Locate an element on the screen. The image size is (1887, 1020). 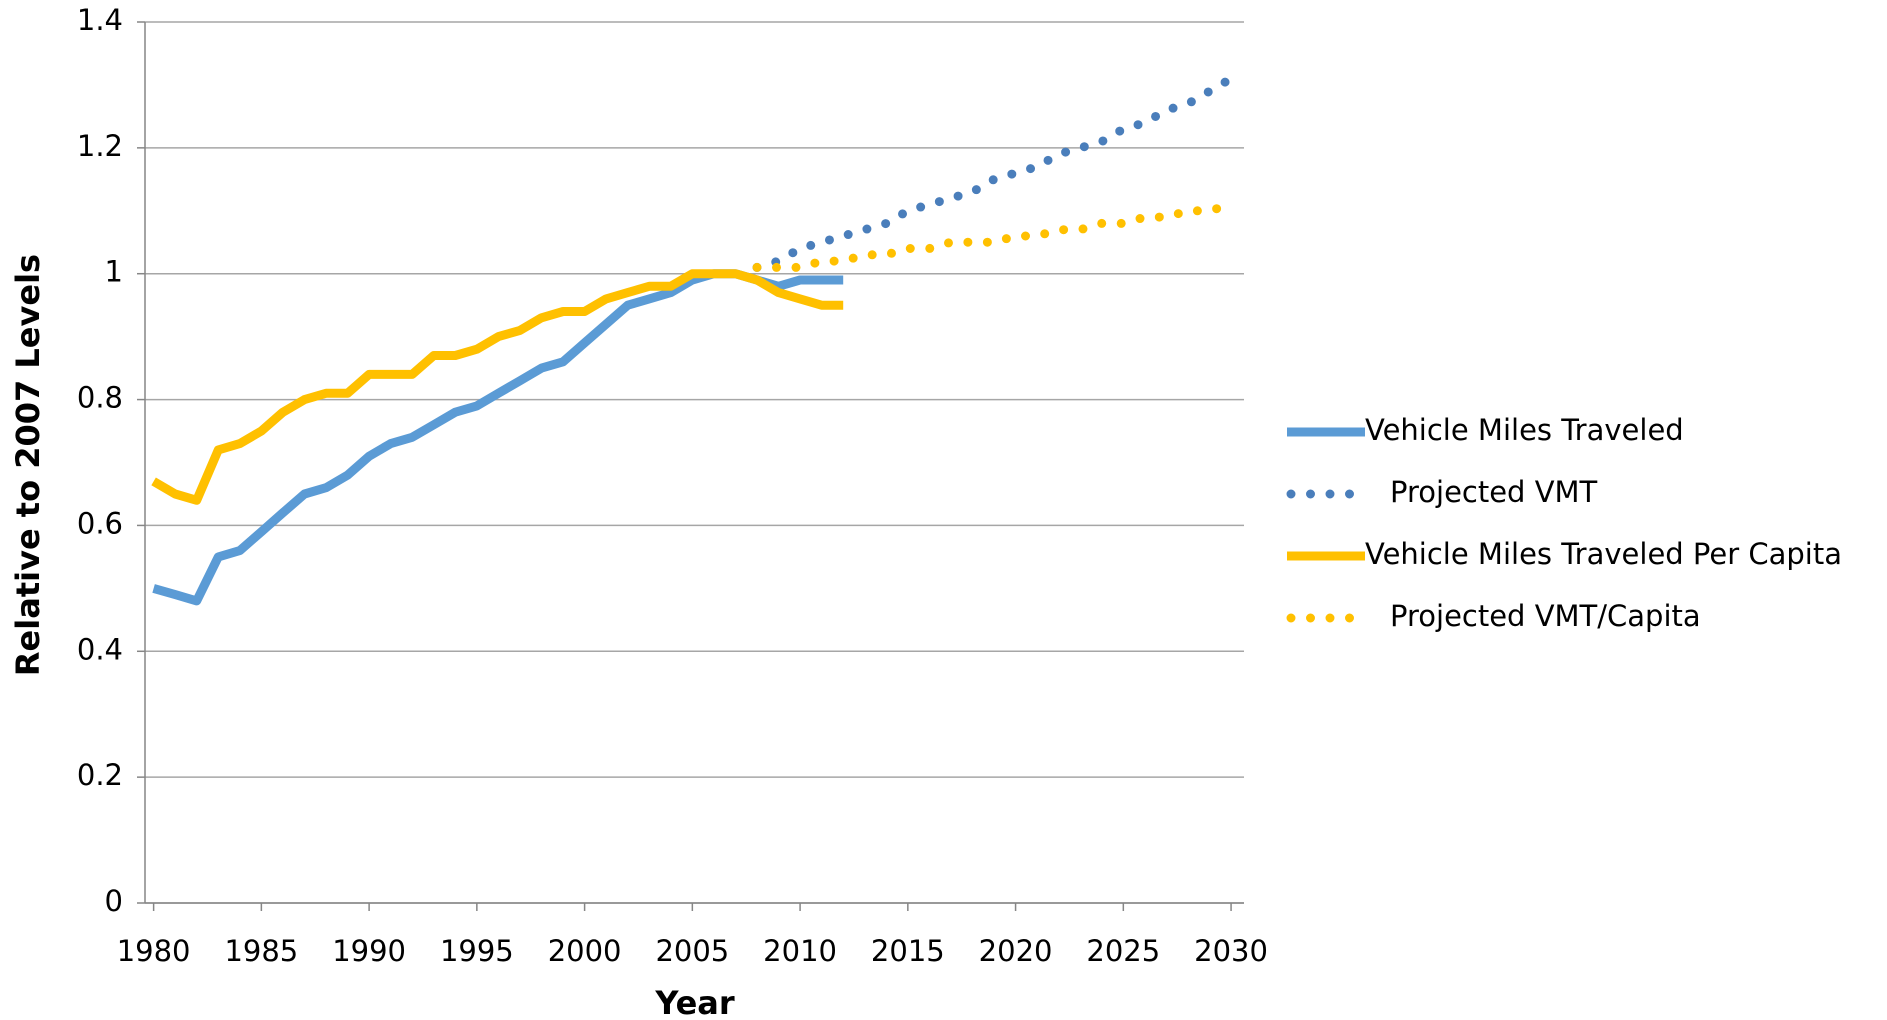
y-axis-title: Relative to 2007 Levels is located at coordinates (28, 465).